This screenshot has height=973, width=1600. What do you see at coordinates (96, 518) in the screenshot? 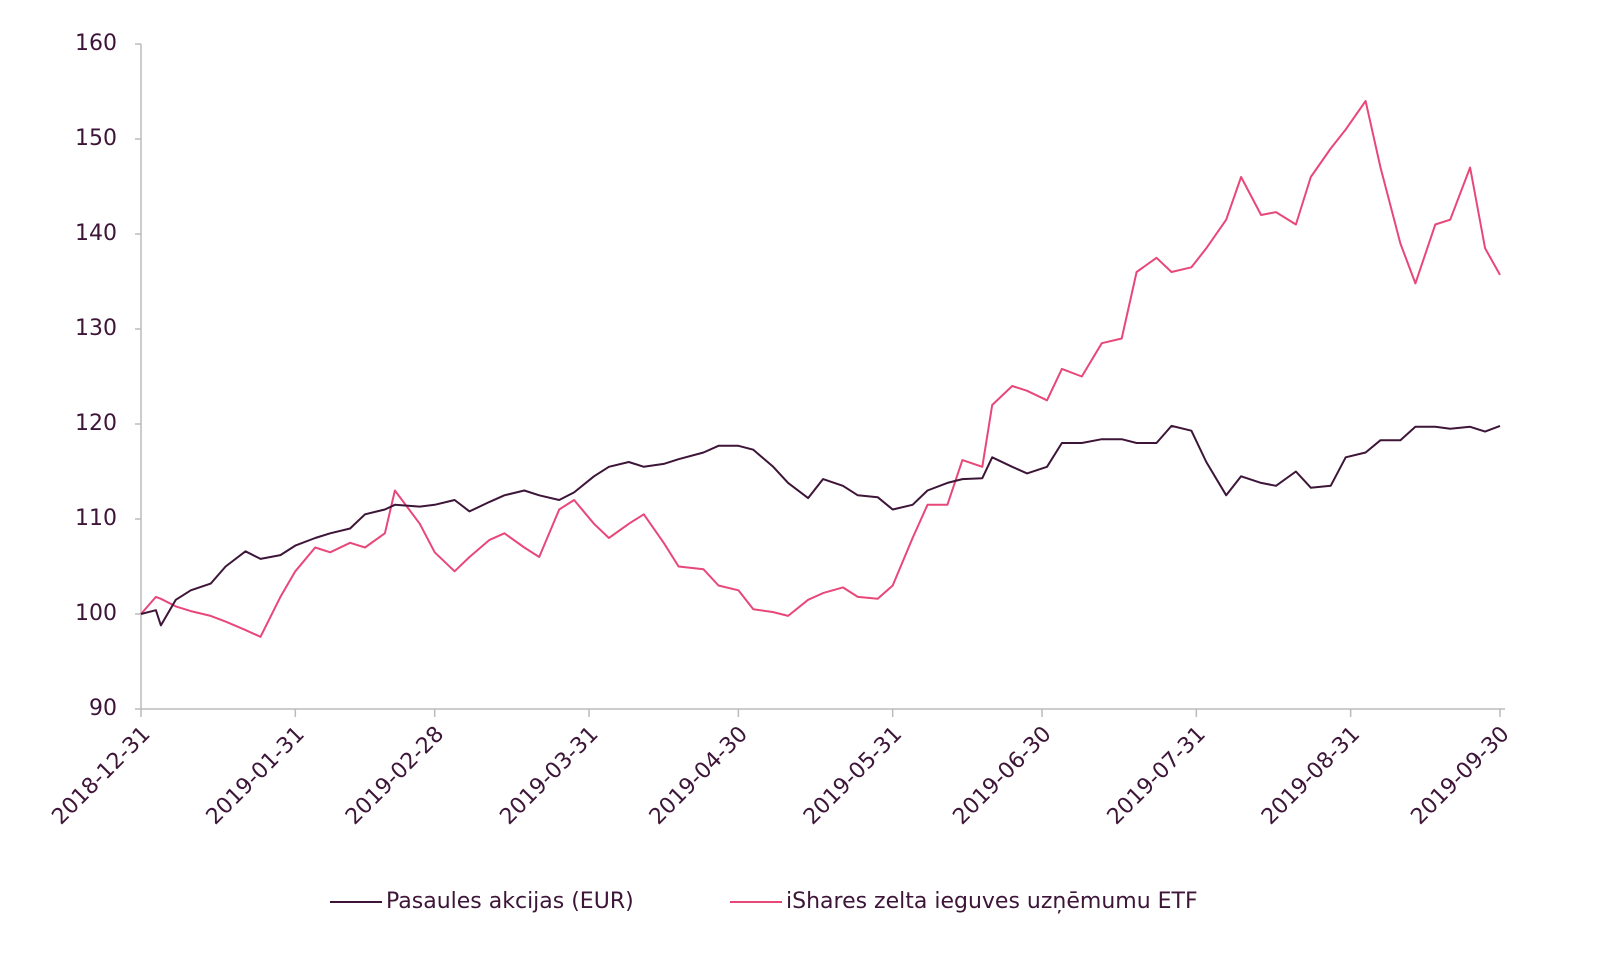
I see `y-tick-label: 110` at bounding box center [96, 518].